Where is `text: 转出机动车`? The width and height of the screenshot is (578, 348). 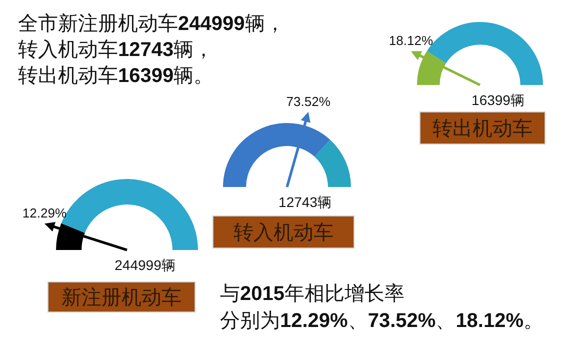 text: 转出机动车 is located at coordinates (482, 129).